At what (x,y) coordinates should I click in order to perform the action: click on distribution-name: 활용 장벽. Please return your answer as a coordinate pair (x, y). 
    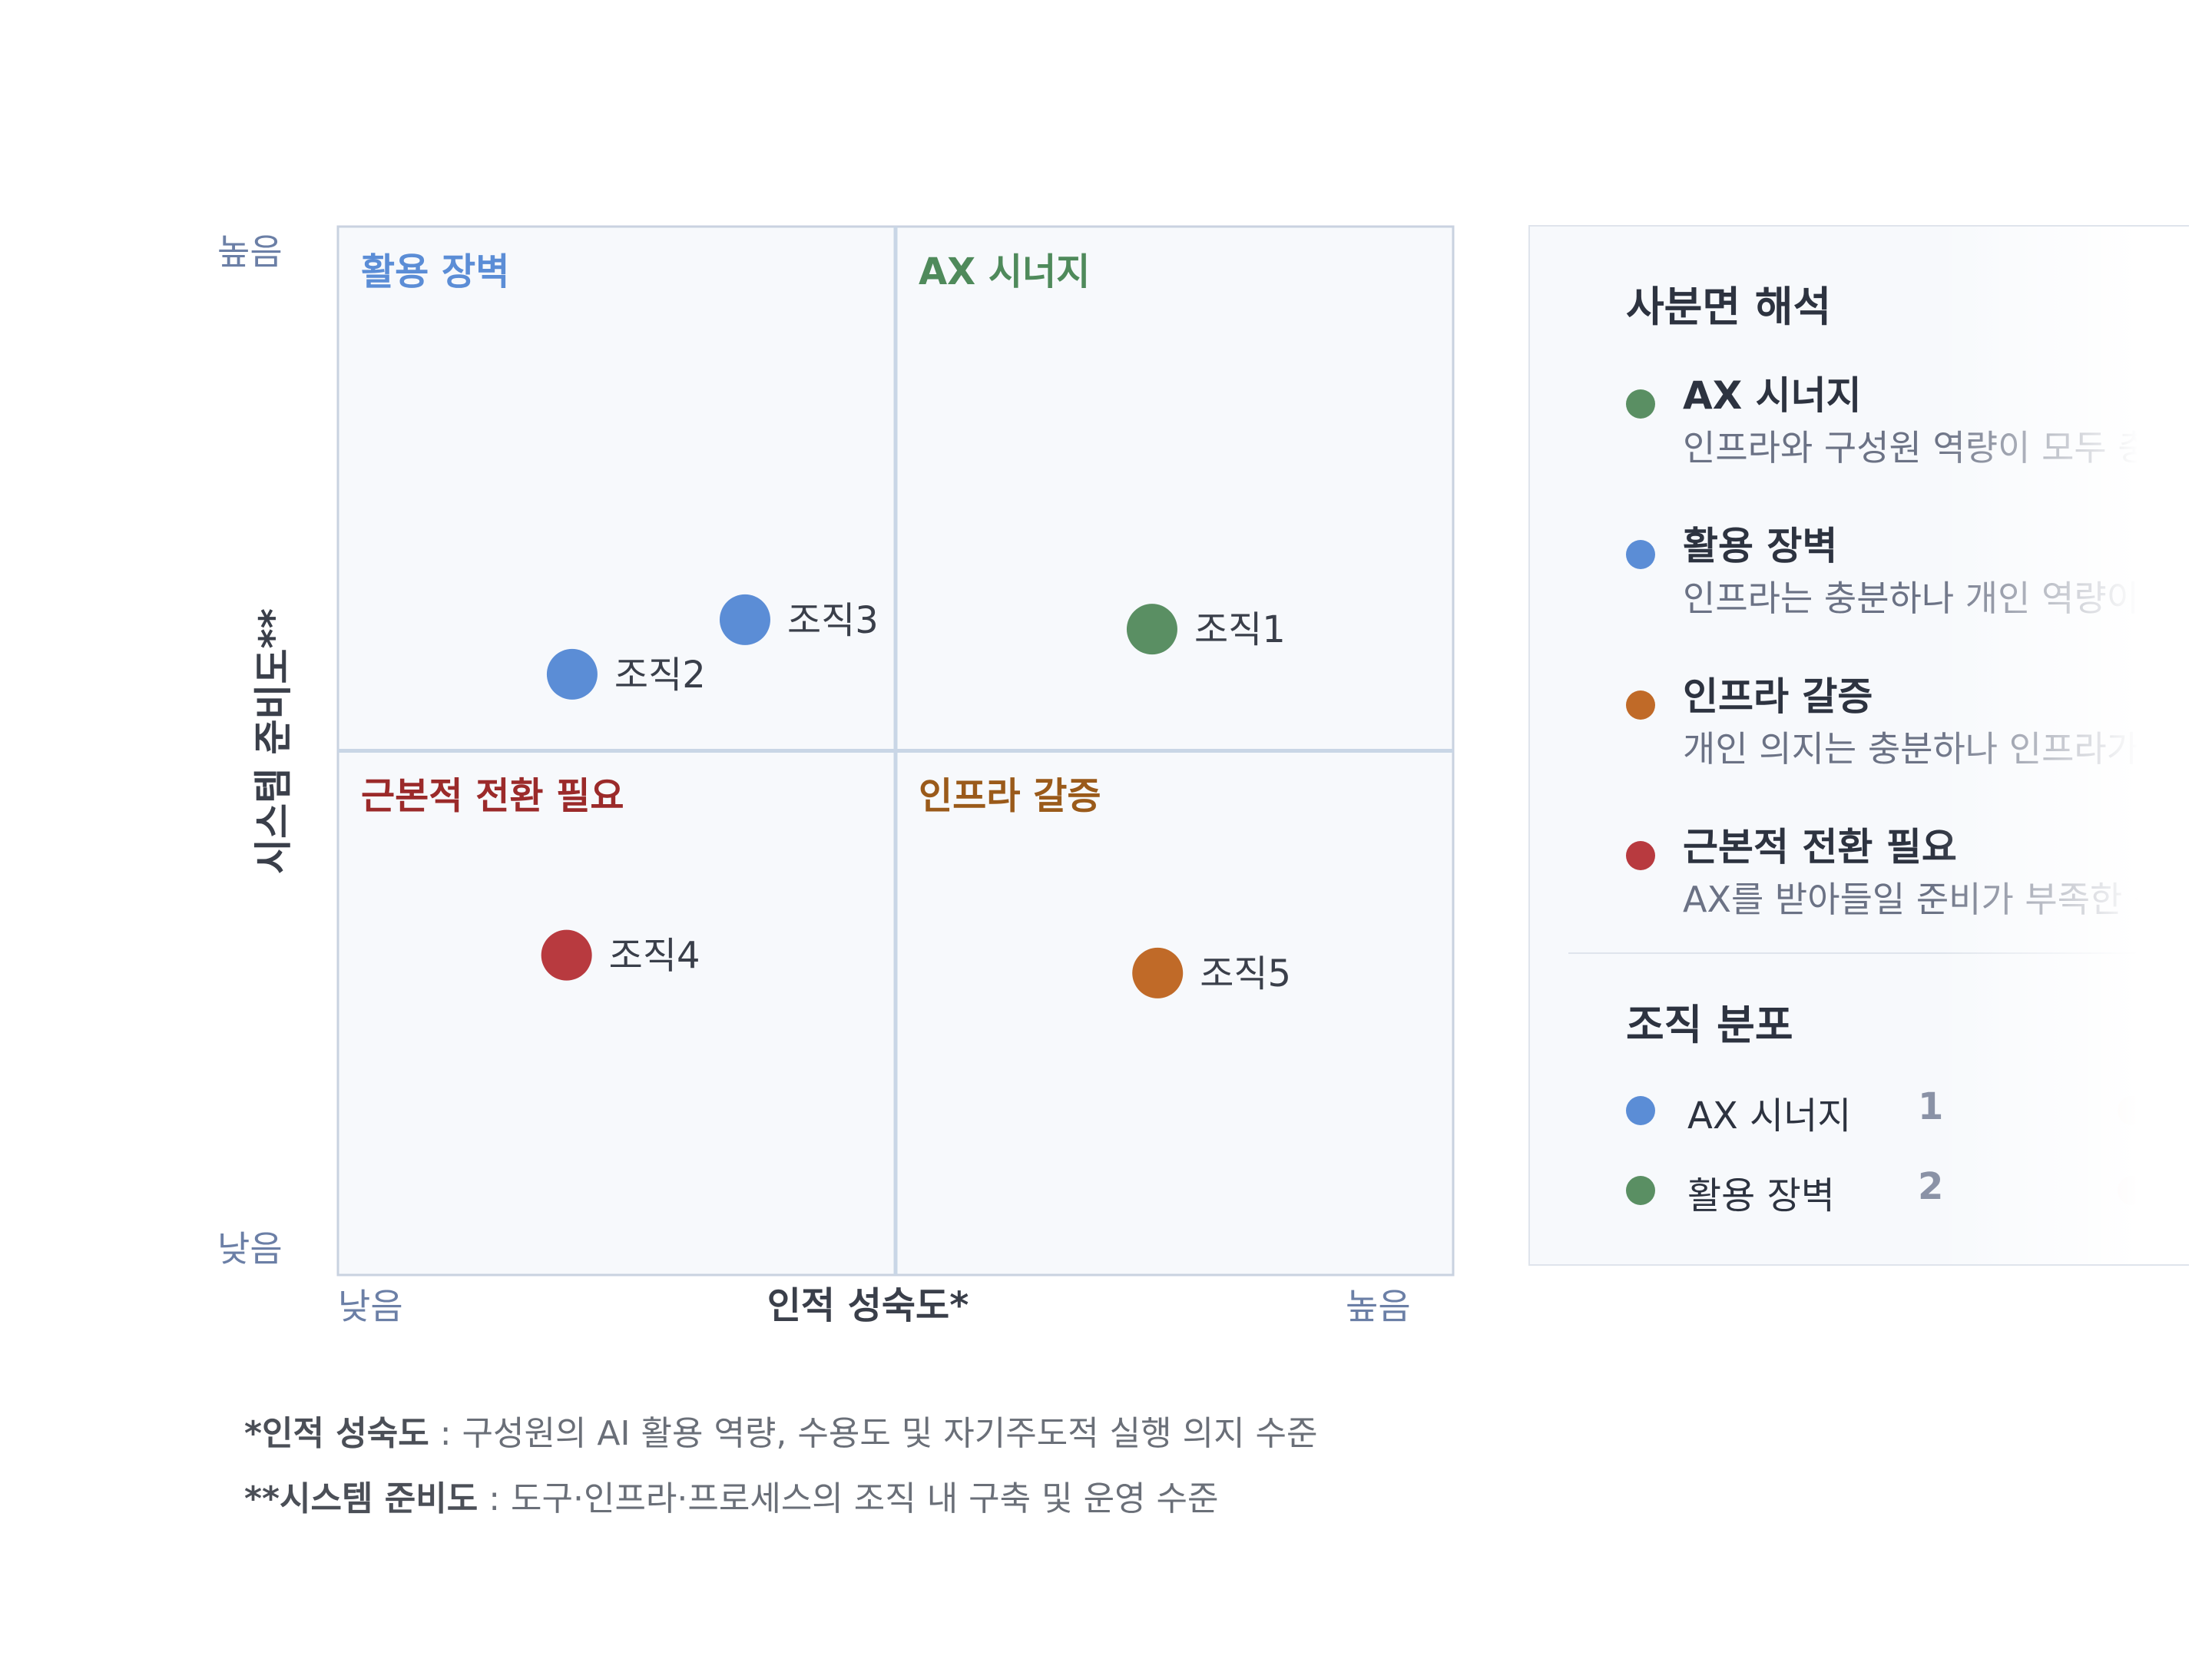
    Looking at the image, I should click on (1761, 1195).